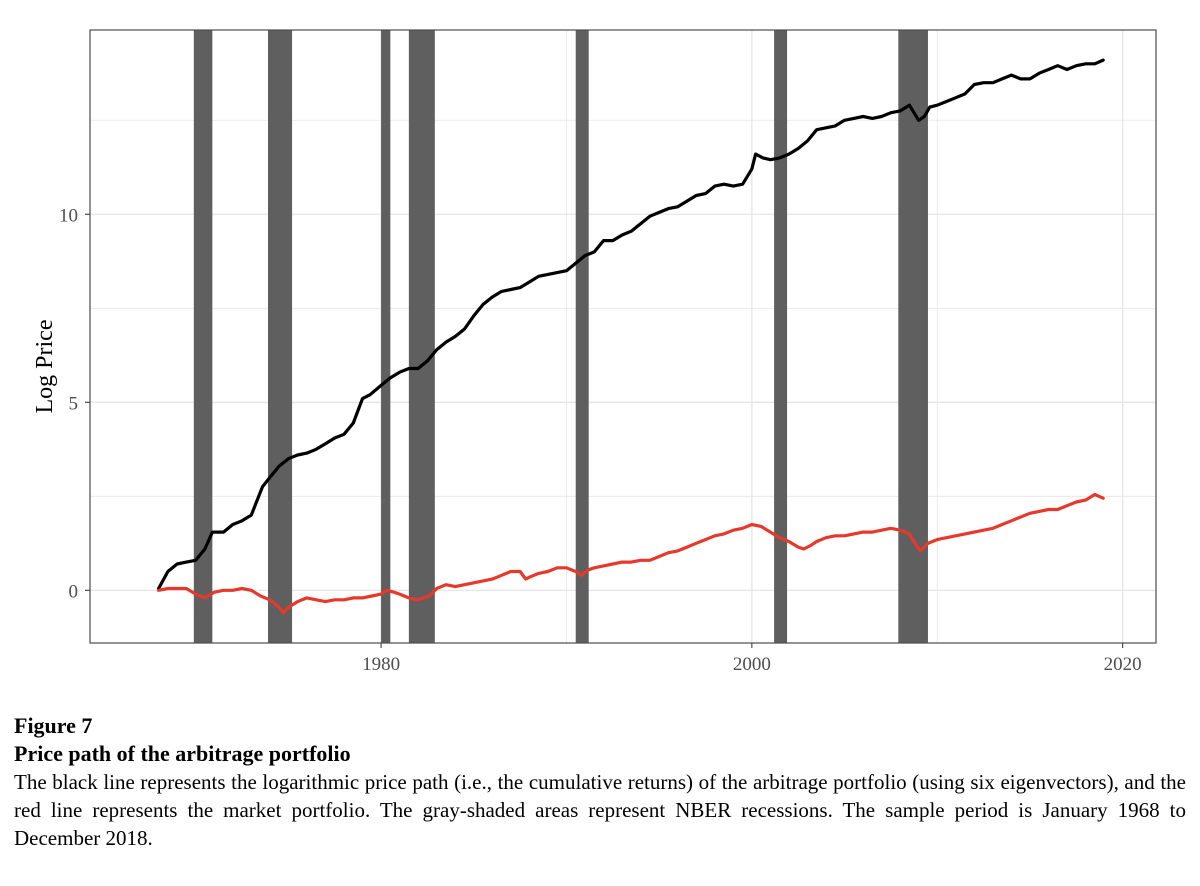  I want to click on y-tick-label: 5, so click(74, 403).